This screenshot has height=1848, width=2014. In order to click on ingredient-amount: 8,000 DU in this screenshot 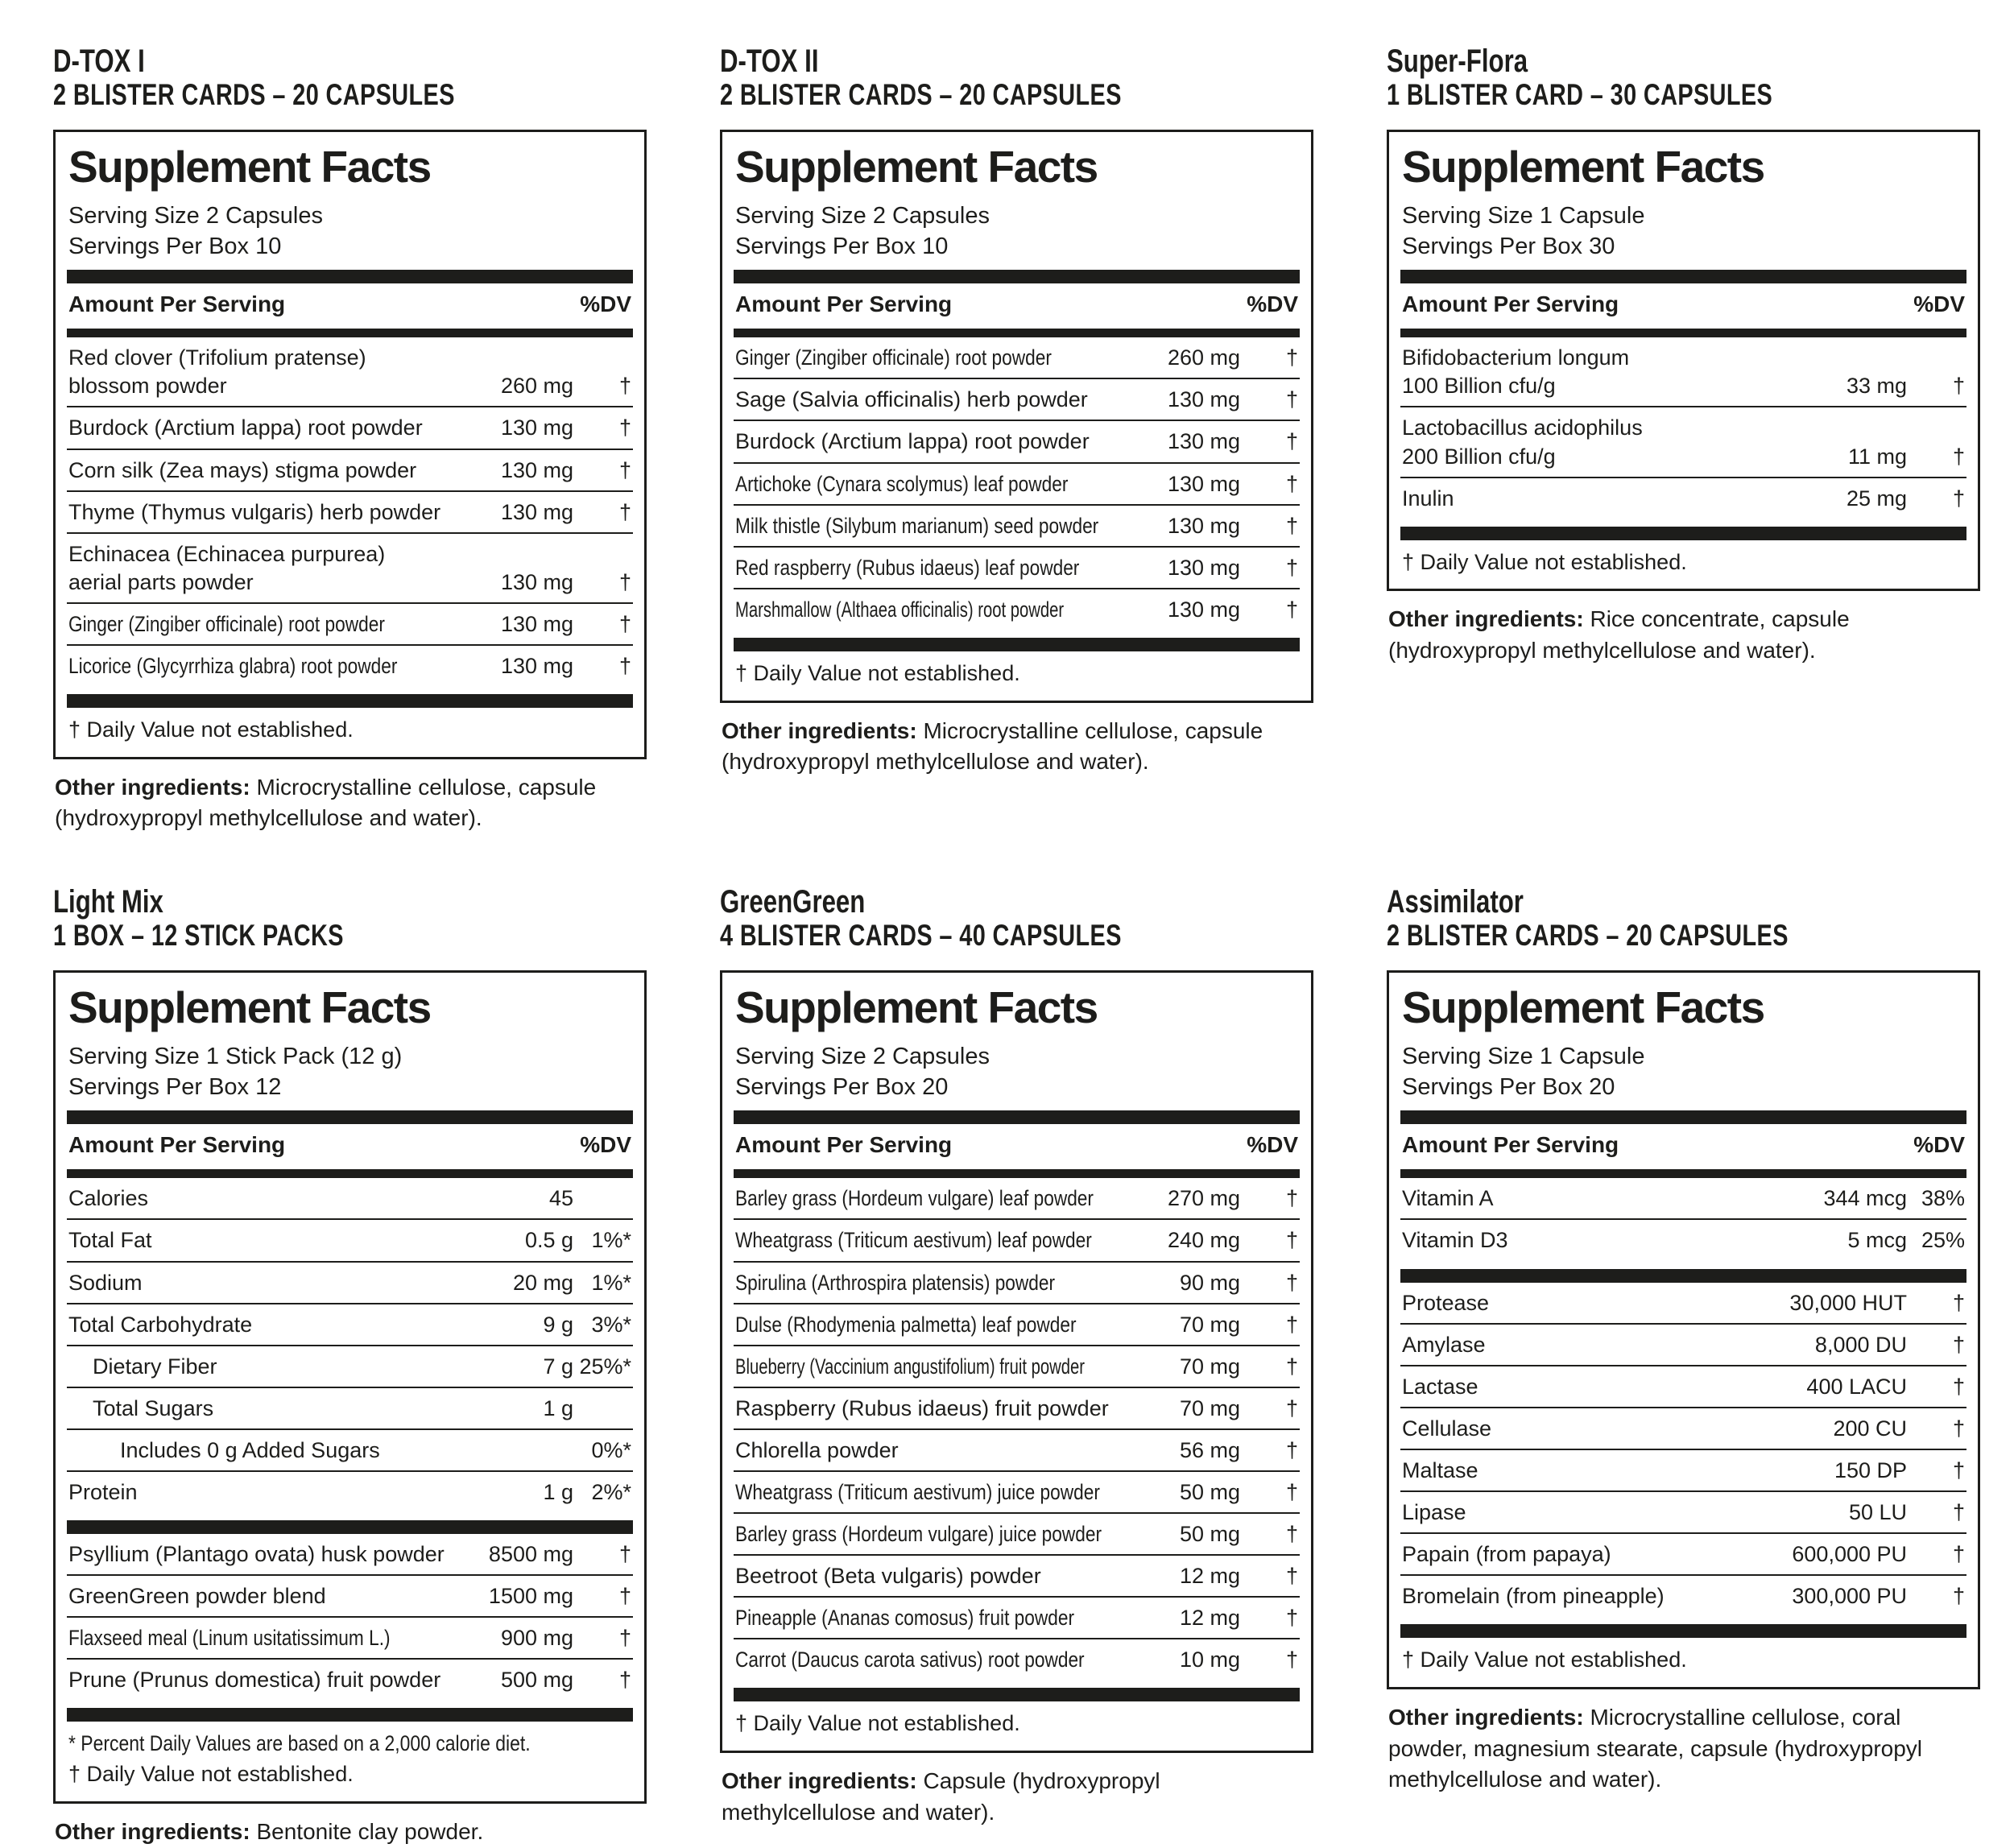, I will do `click(1860, 1344)`.